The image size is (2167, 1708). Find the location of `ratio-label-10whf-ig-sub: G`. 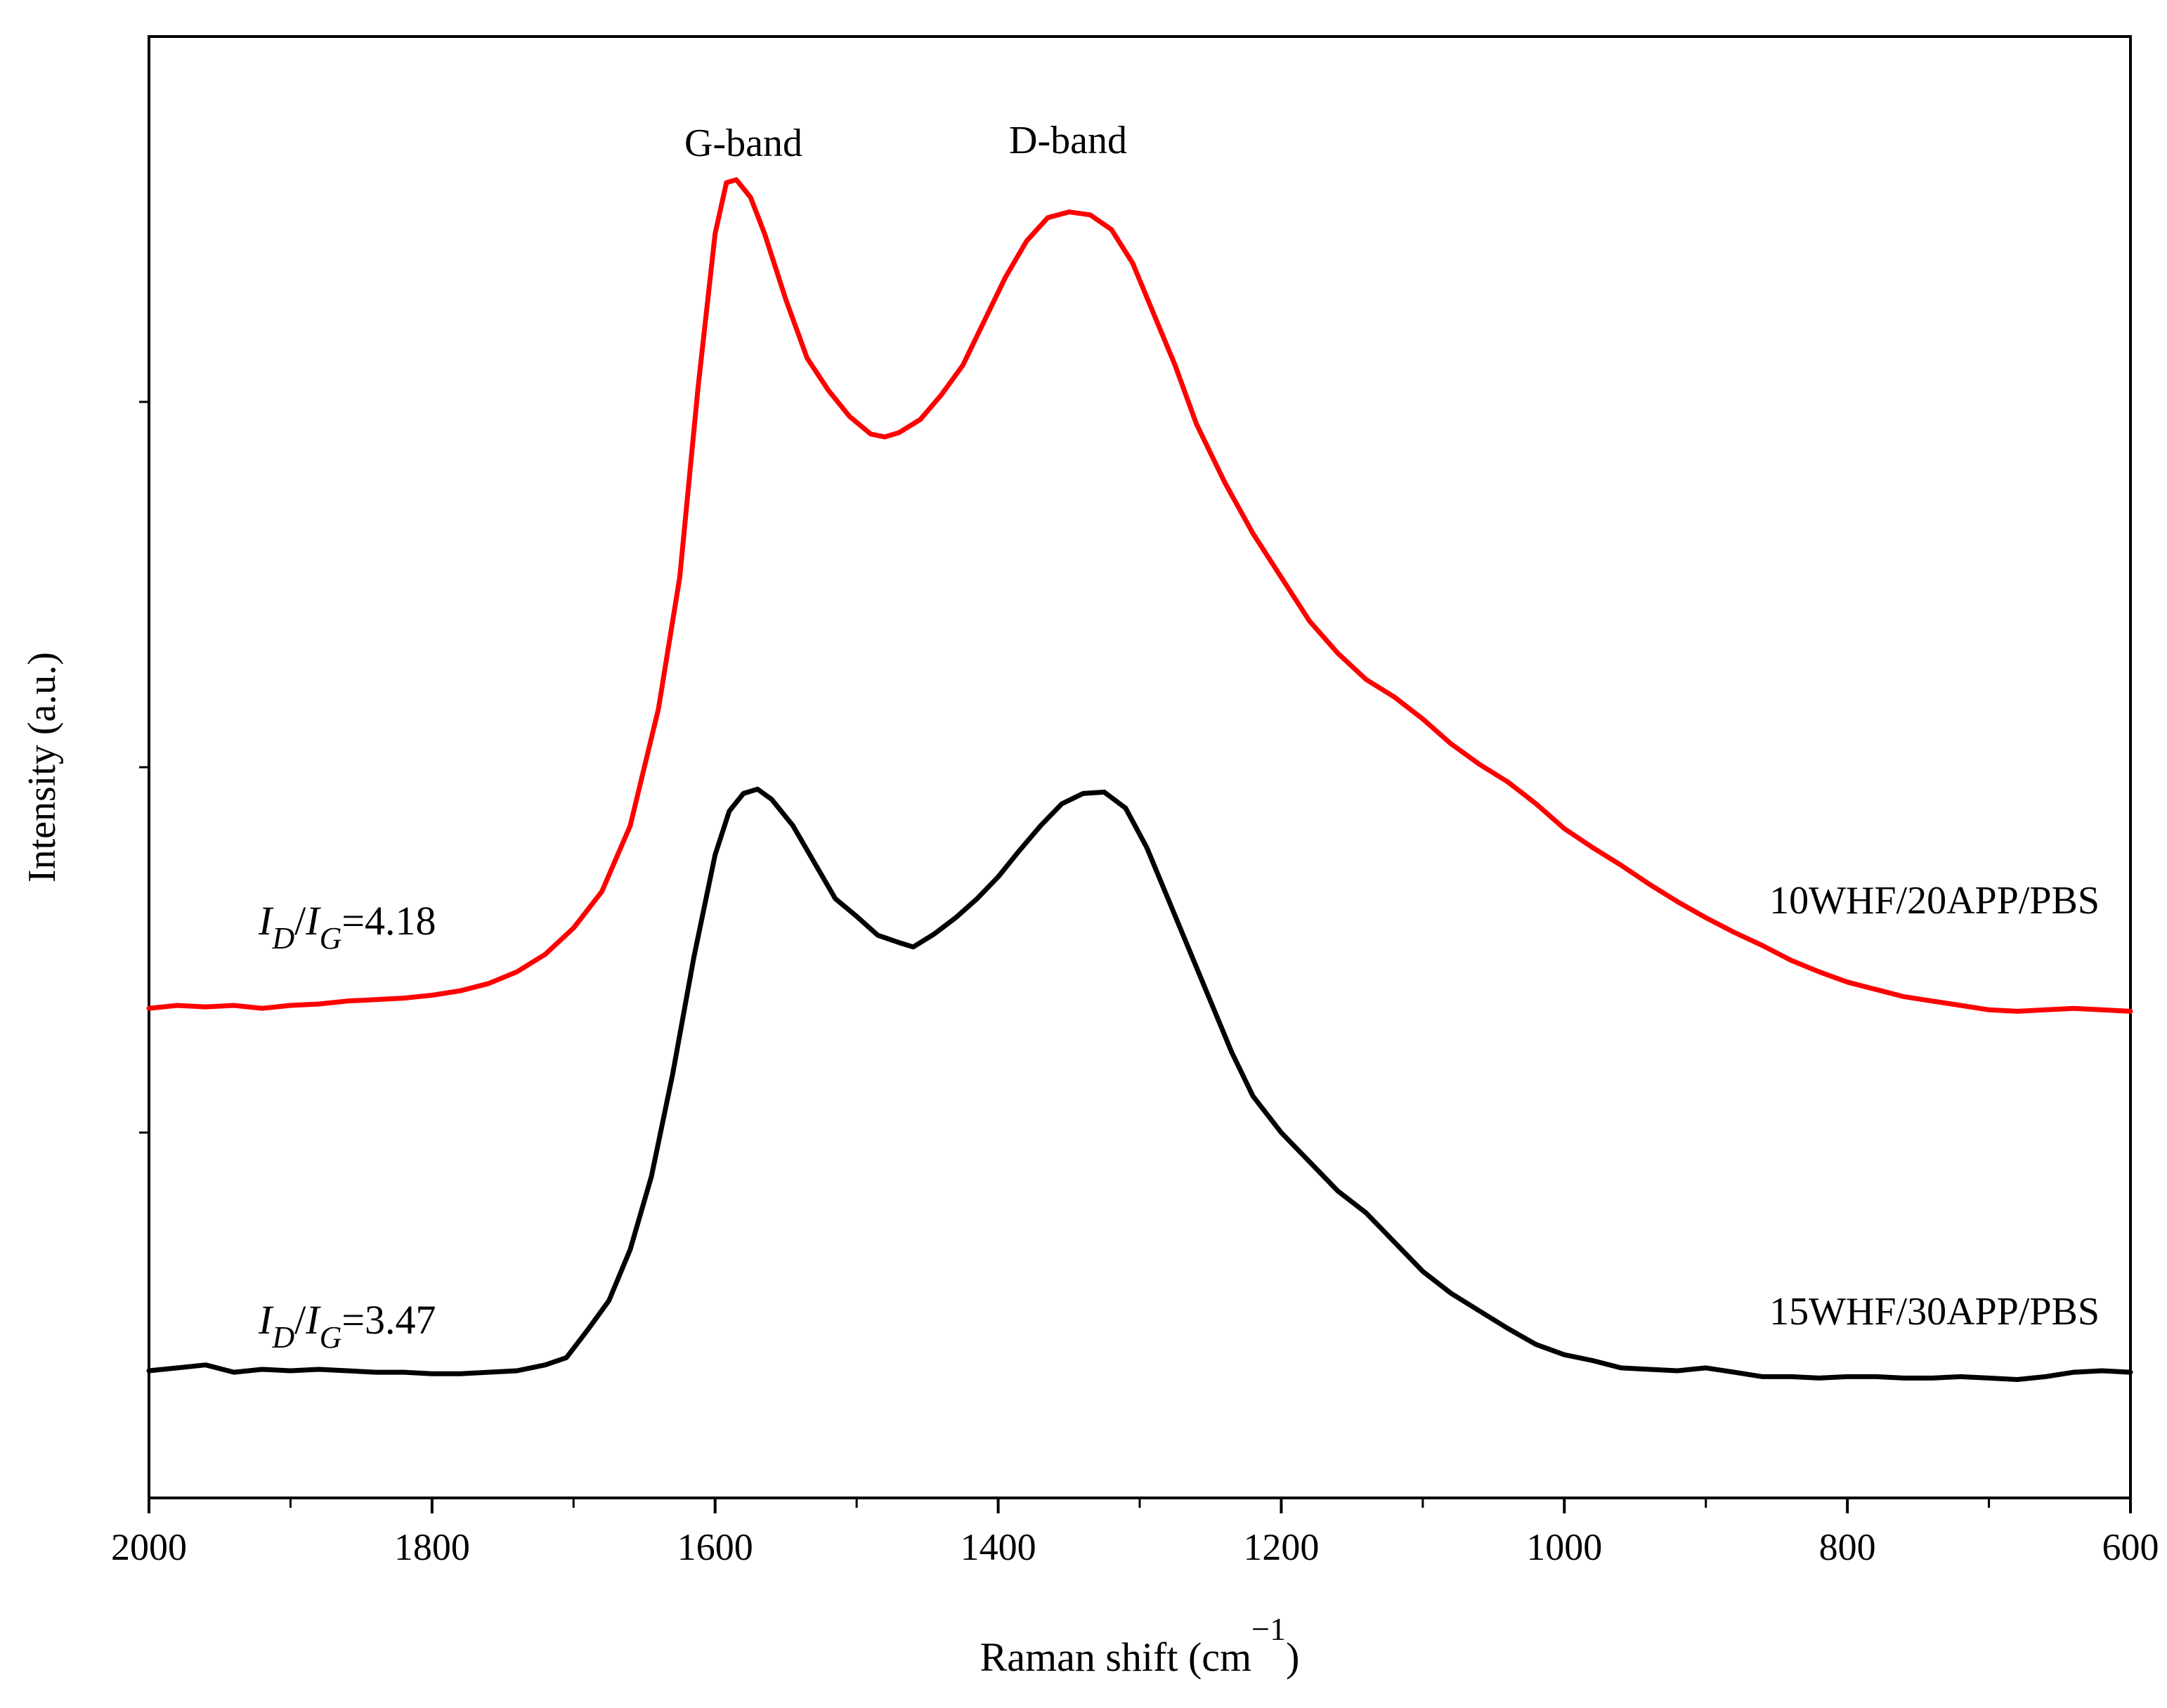

ratio-label-10whf-ig-sub: G is located at coordinates (331, 938).